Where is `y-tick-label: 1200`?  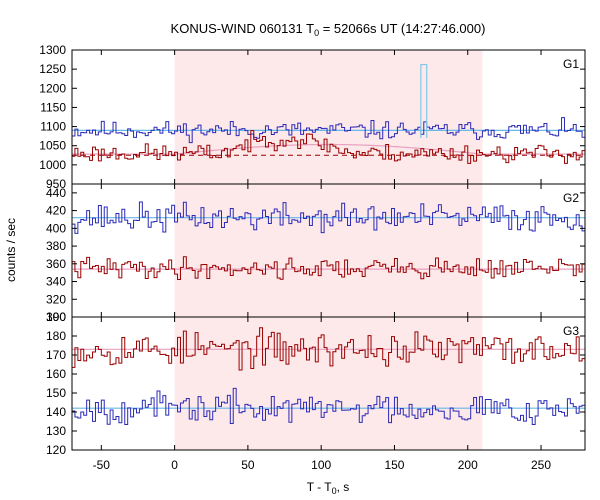
y-tick-label: 1200 is located at coordinates (52, 88).